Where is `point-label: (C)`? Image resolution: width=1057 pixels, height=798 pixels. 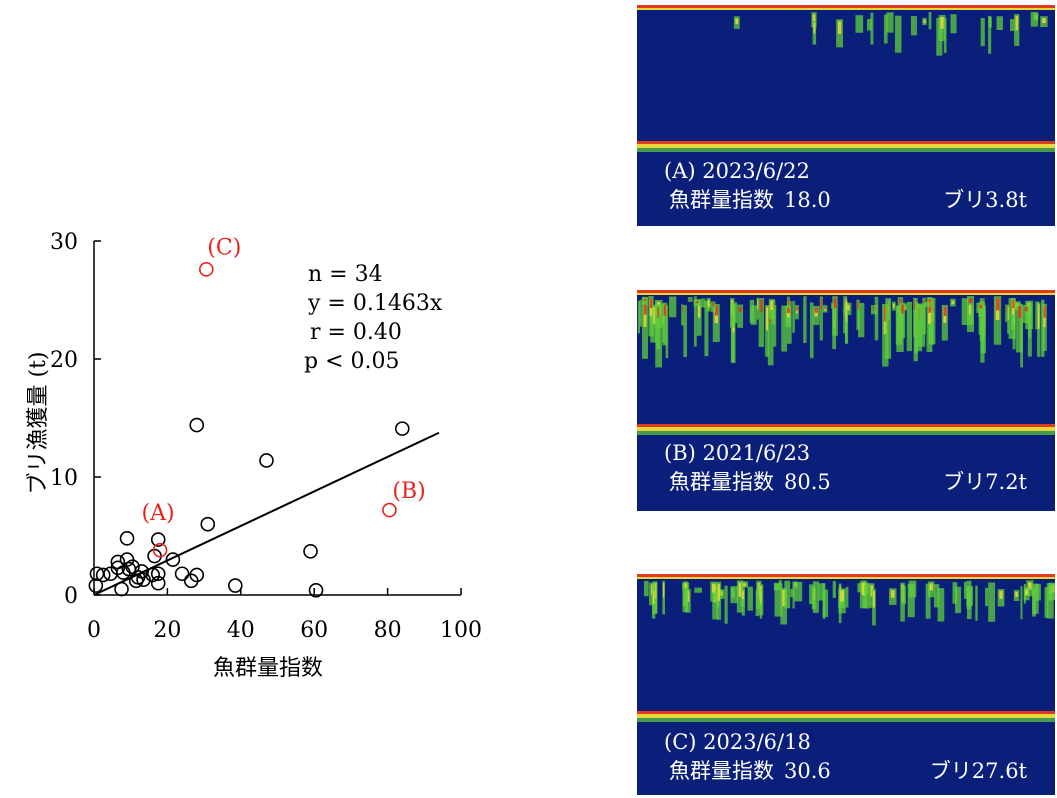 point-label: (C) is located at coordinates (224, 247).